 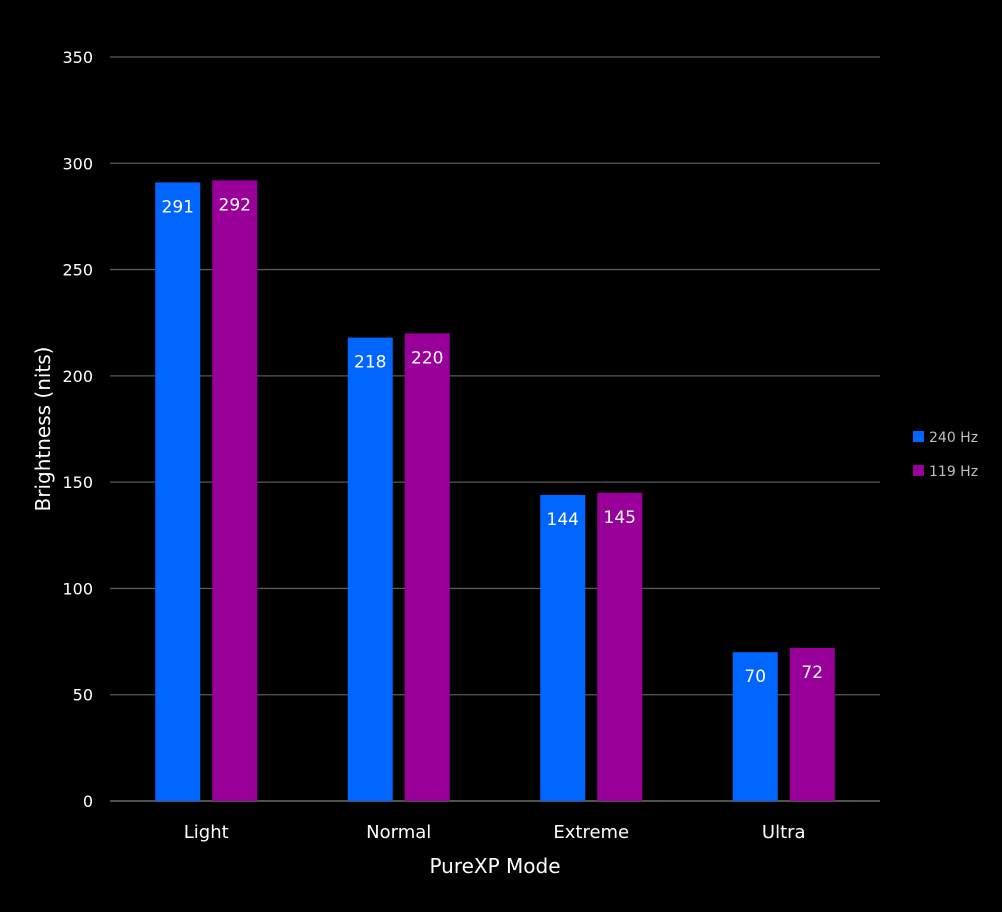 I want to click on data-label: 72, so click(x=812, y=673).